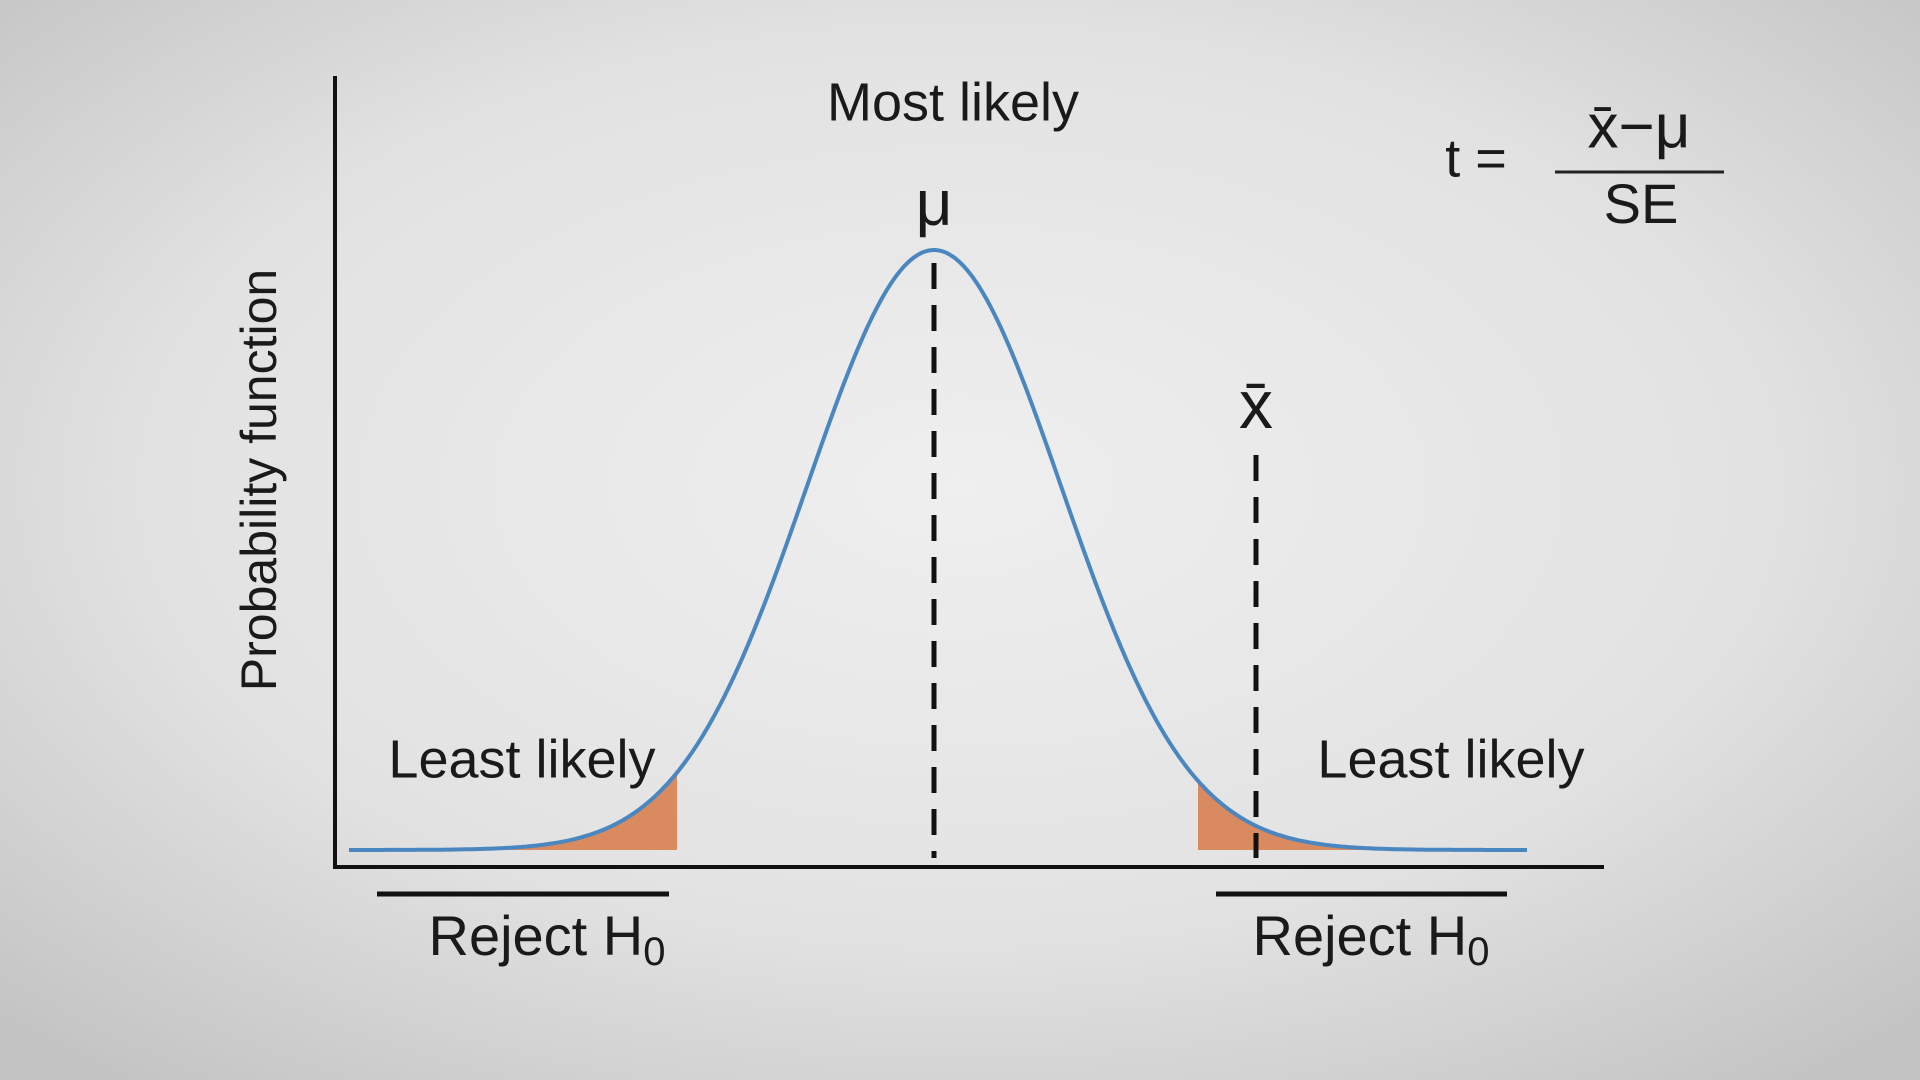 This screenshot has height=1080, width=1920. What do you see at coordinates (1476, 158) in the screenshot?
I see `formula-lhs: t =` at bounding box center [1476, 158].